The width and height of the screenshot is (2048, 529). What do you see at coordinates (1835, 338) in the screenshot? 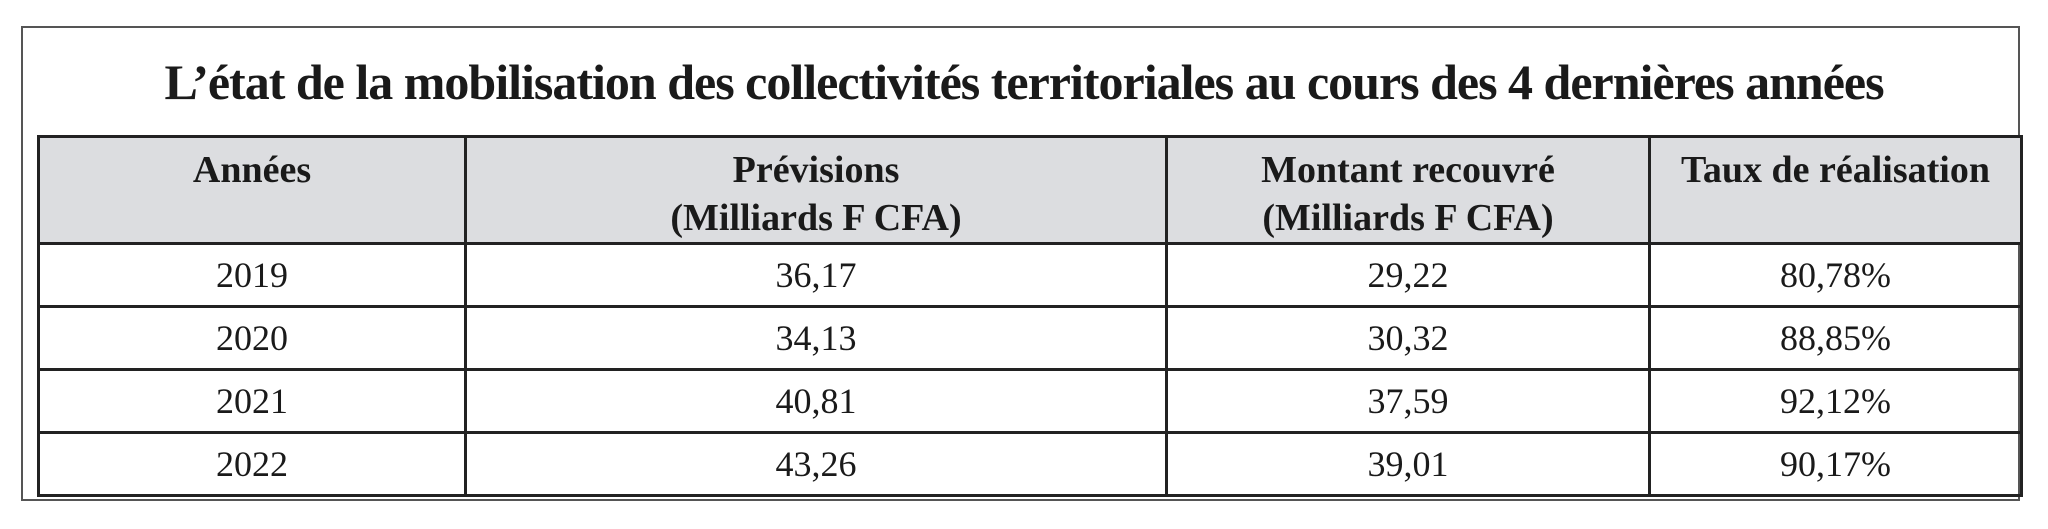
I see `table-cell: 88,85%` at bounding box center [1835, 338].